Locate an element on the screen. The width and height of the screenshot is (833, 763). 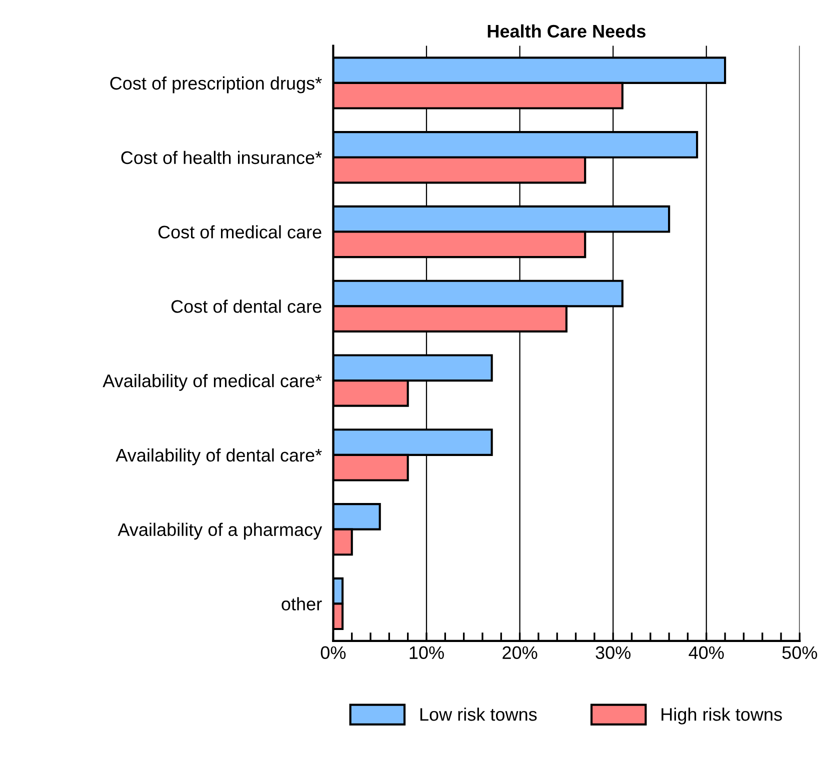
y-tick-label: Cost of health insurance* is located at coordinates (221, 157).